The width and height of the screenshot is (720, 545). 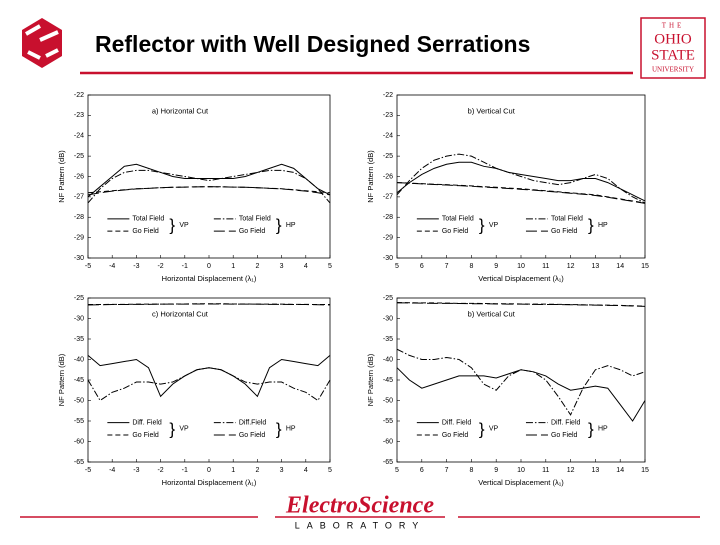 I want to click on x-tick-label: 3, so click(x=282, y=266).